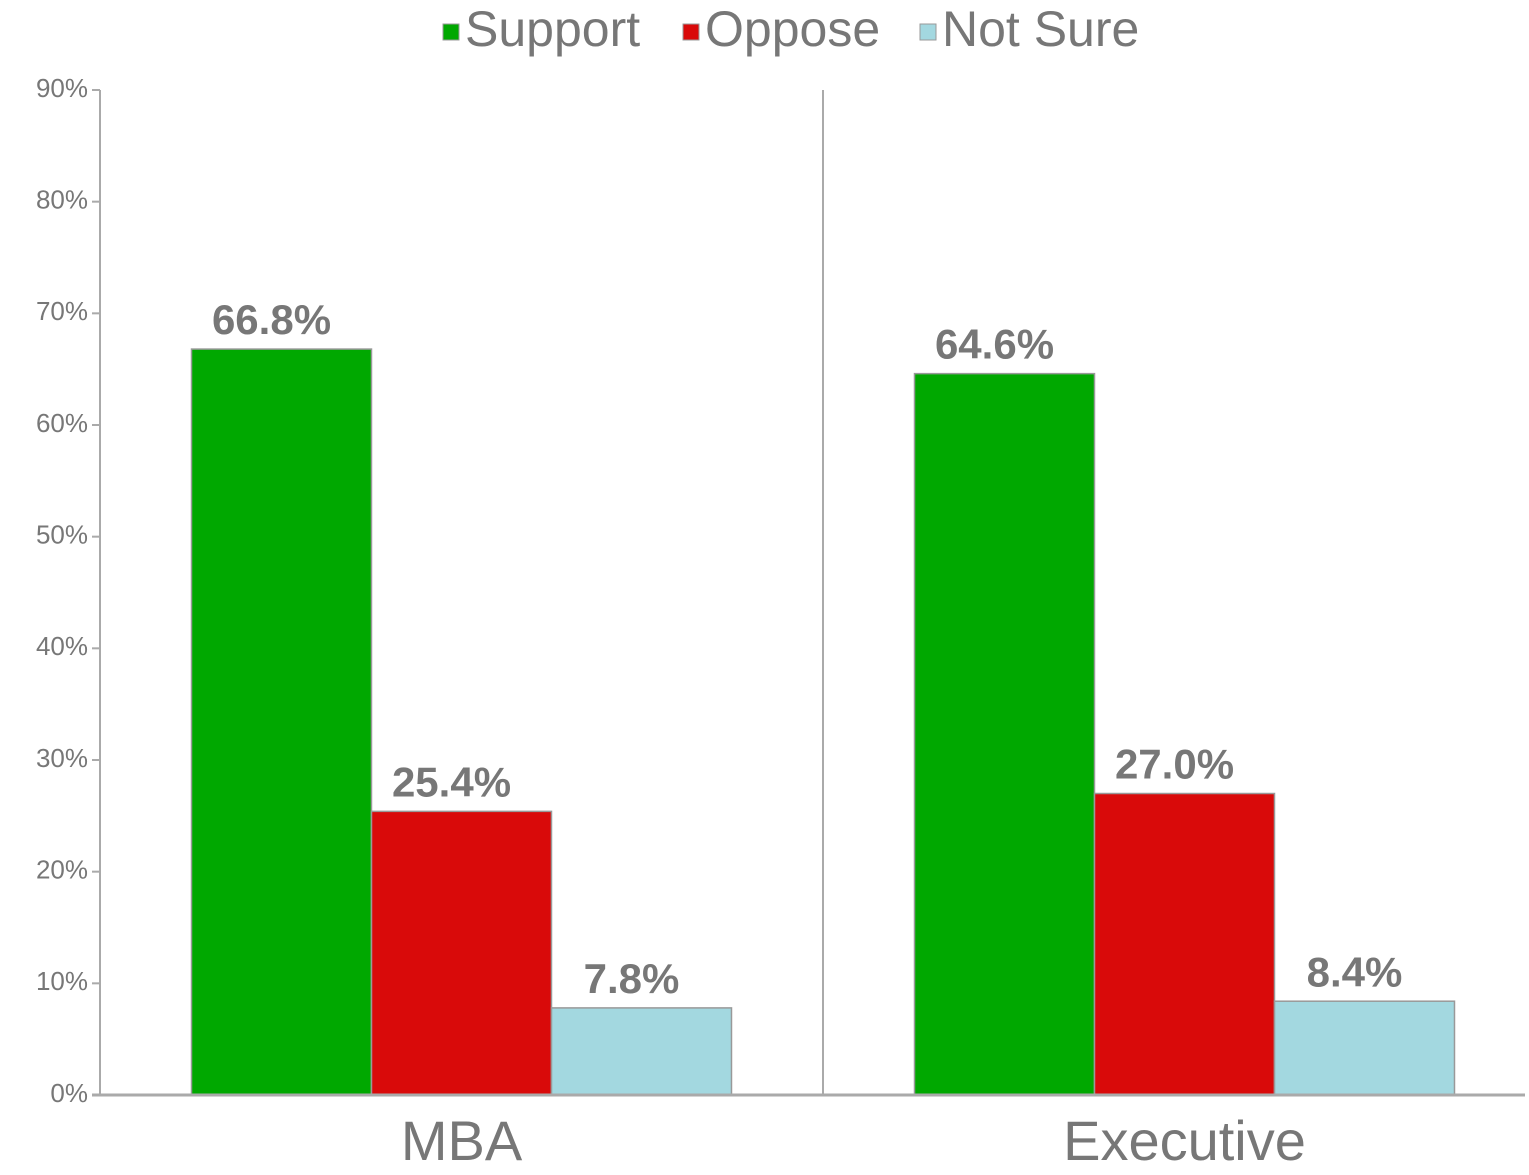  What do you see at coordinates (69, 1093) in the screenshot?
I see `y-tick-label: 0%` at bounding box center [69, 1093].